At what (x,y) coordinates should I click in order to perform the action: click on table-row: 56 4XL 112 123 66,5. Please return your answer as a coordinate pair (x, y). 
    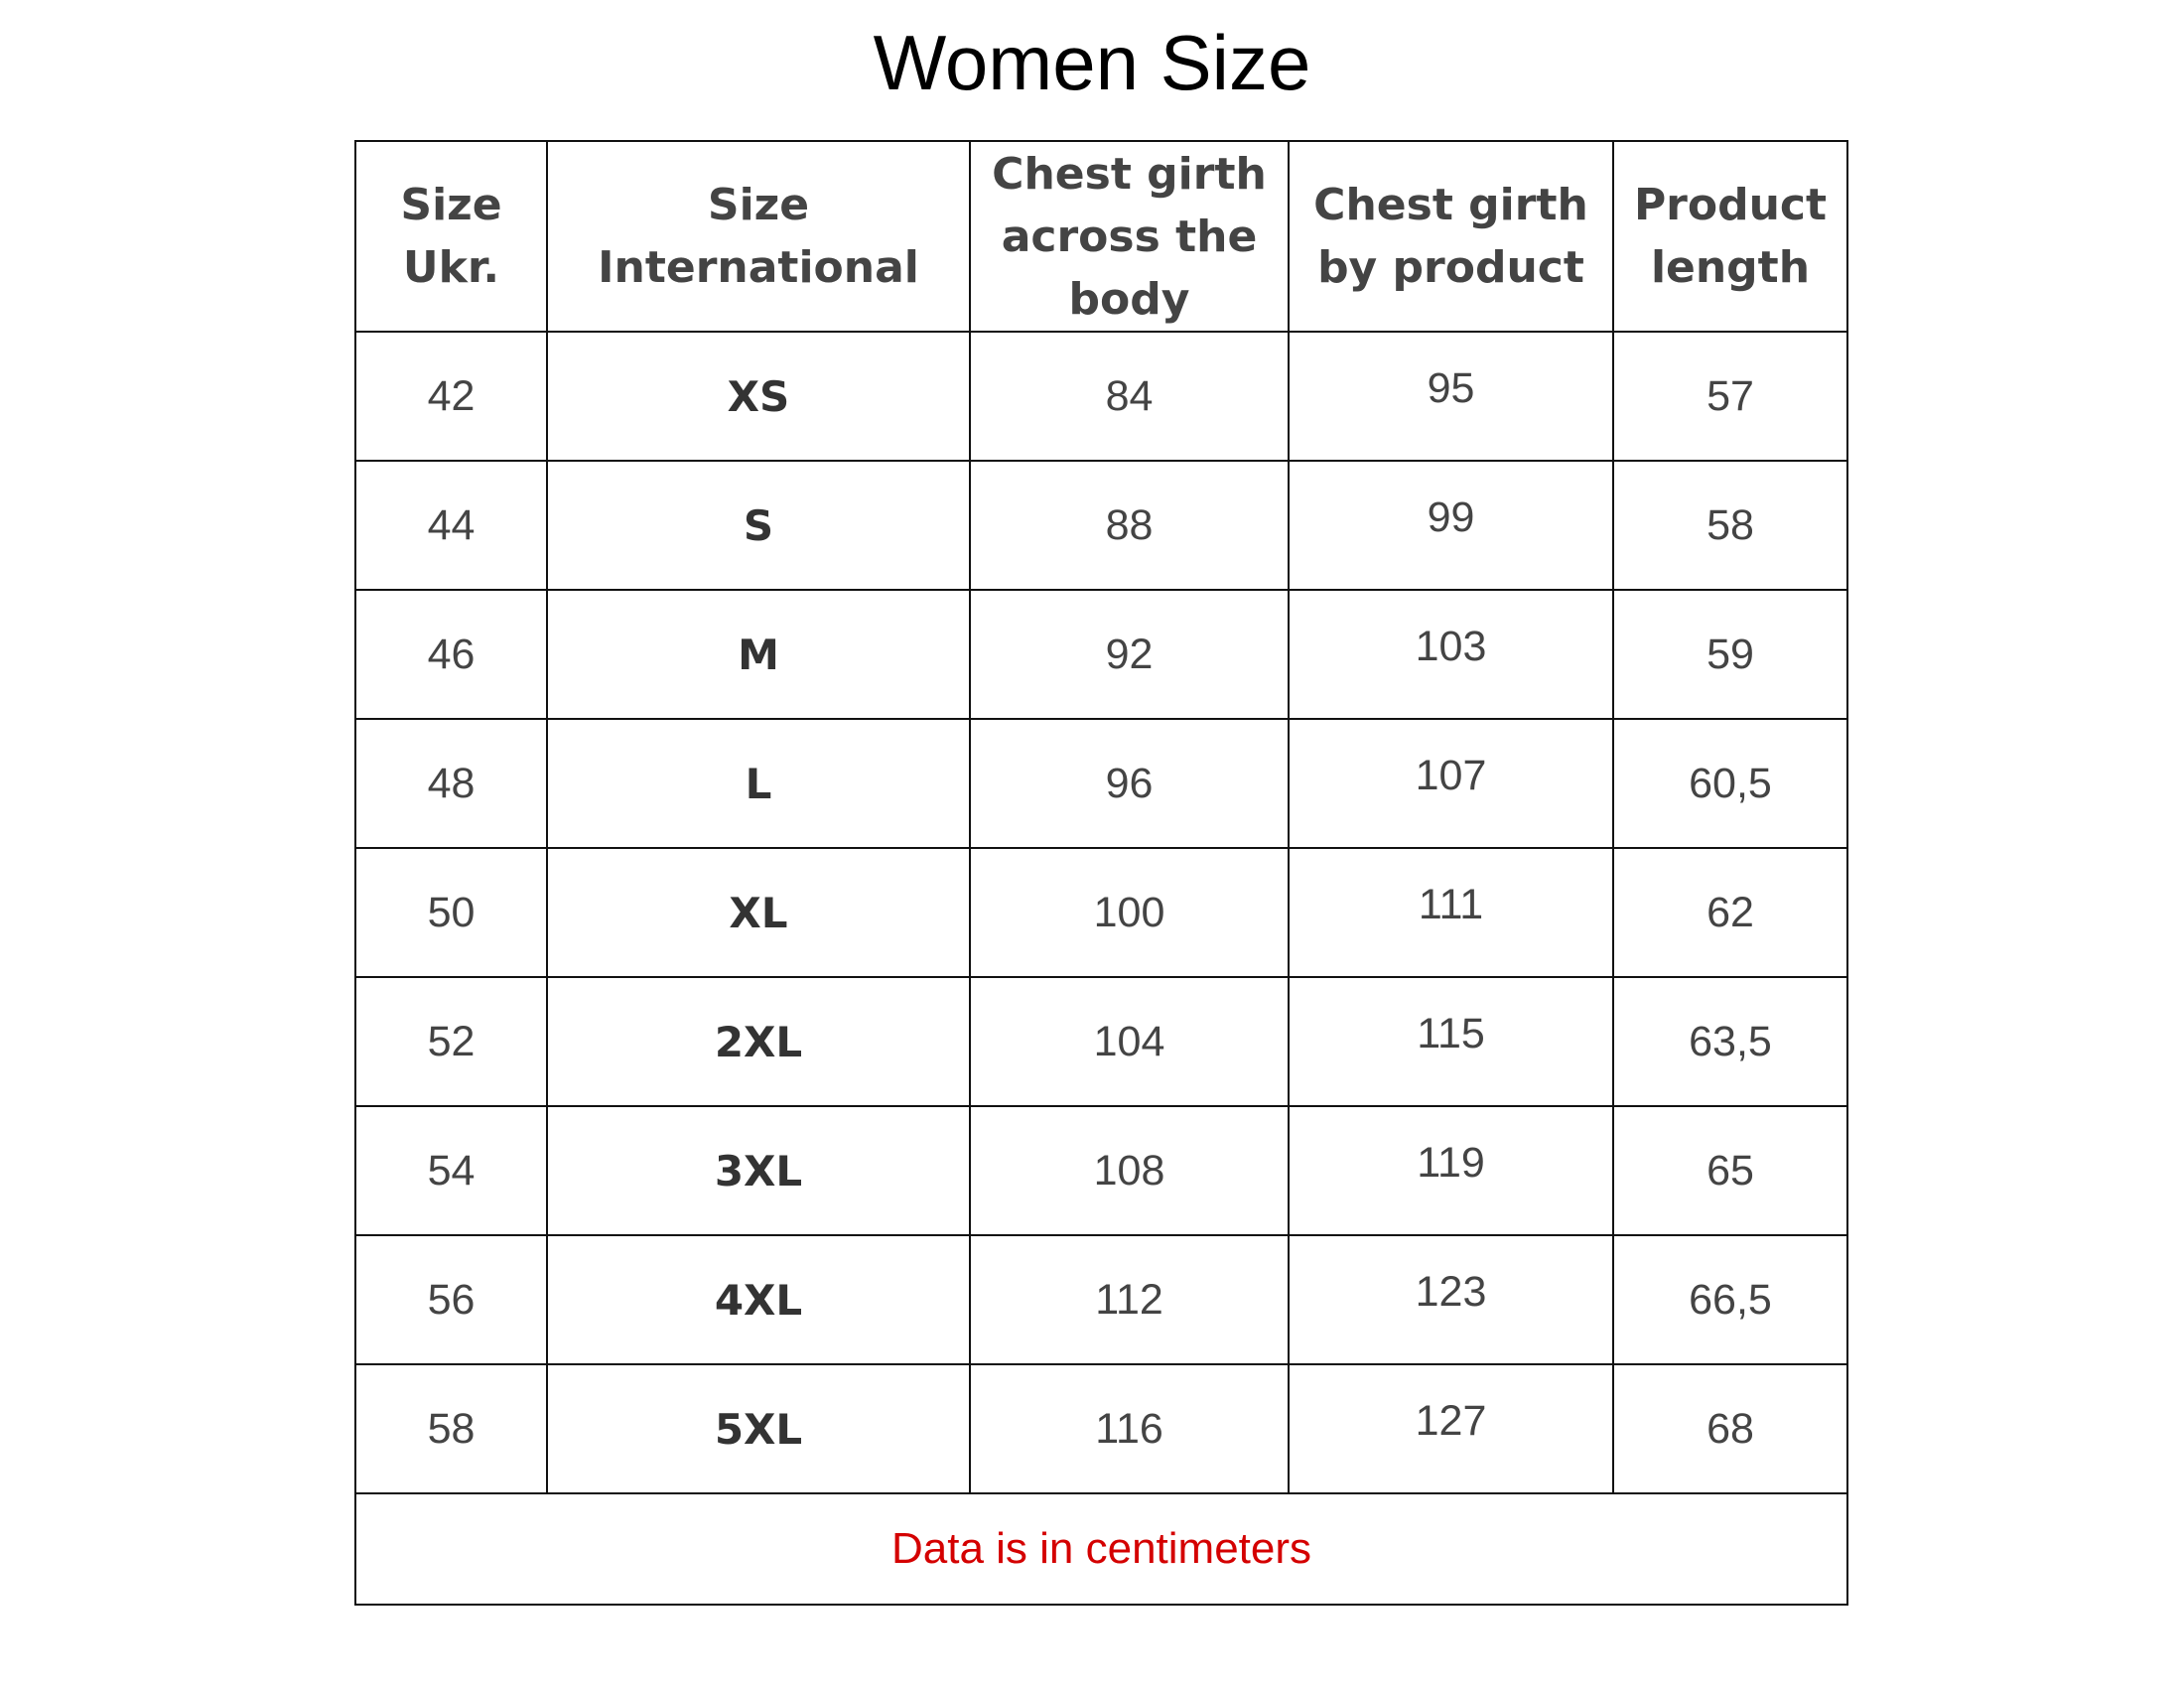
    Looking at the image, I should click on (1101, 1299).